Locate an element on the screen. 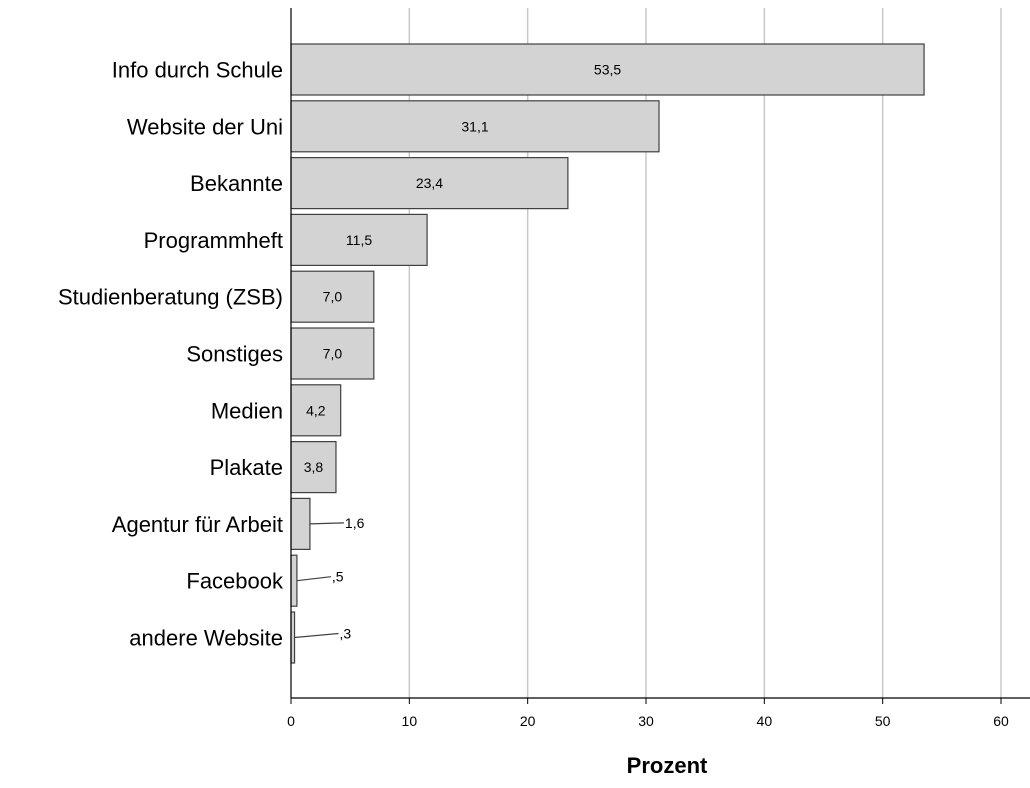 Image resolution: width=1030 pixels, height=788 pixels. value-label: 4,2 is located at coordinates (316, 410).